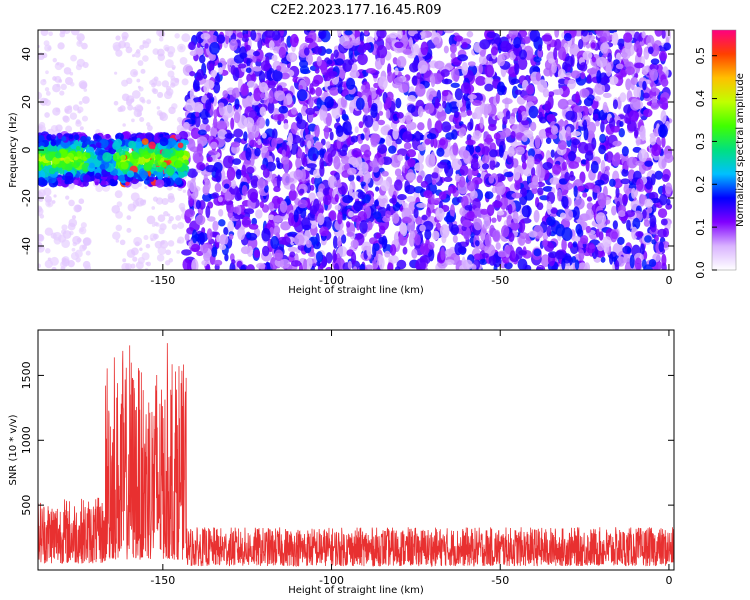 The height and width of the screenshot is (600, 750). Describe the element at coordinates (26, 375) in the screenshot. I see `y-tick-label: 1500` at that location.